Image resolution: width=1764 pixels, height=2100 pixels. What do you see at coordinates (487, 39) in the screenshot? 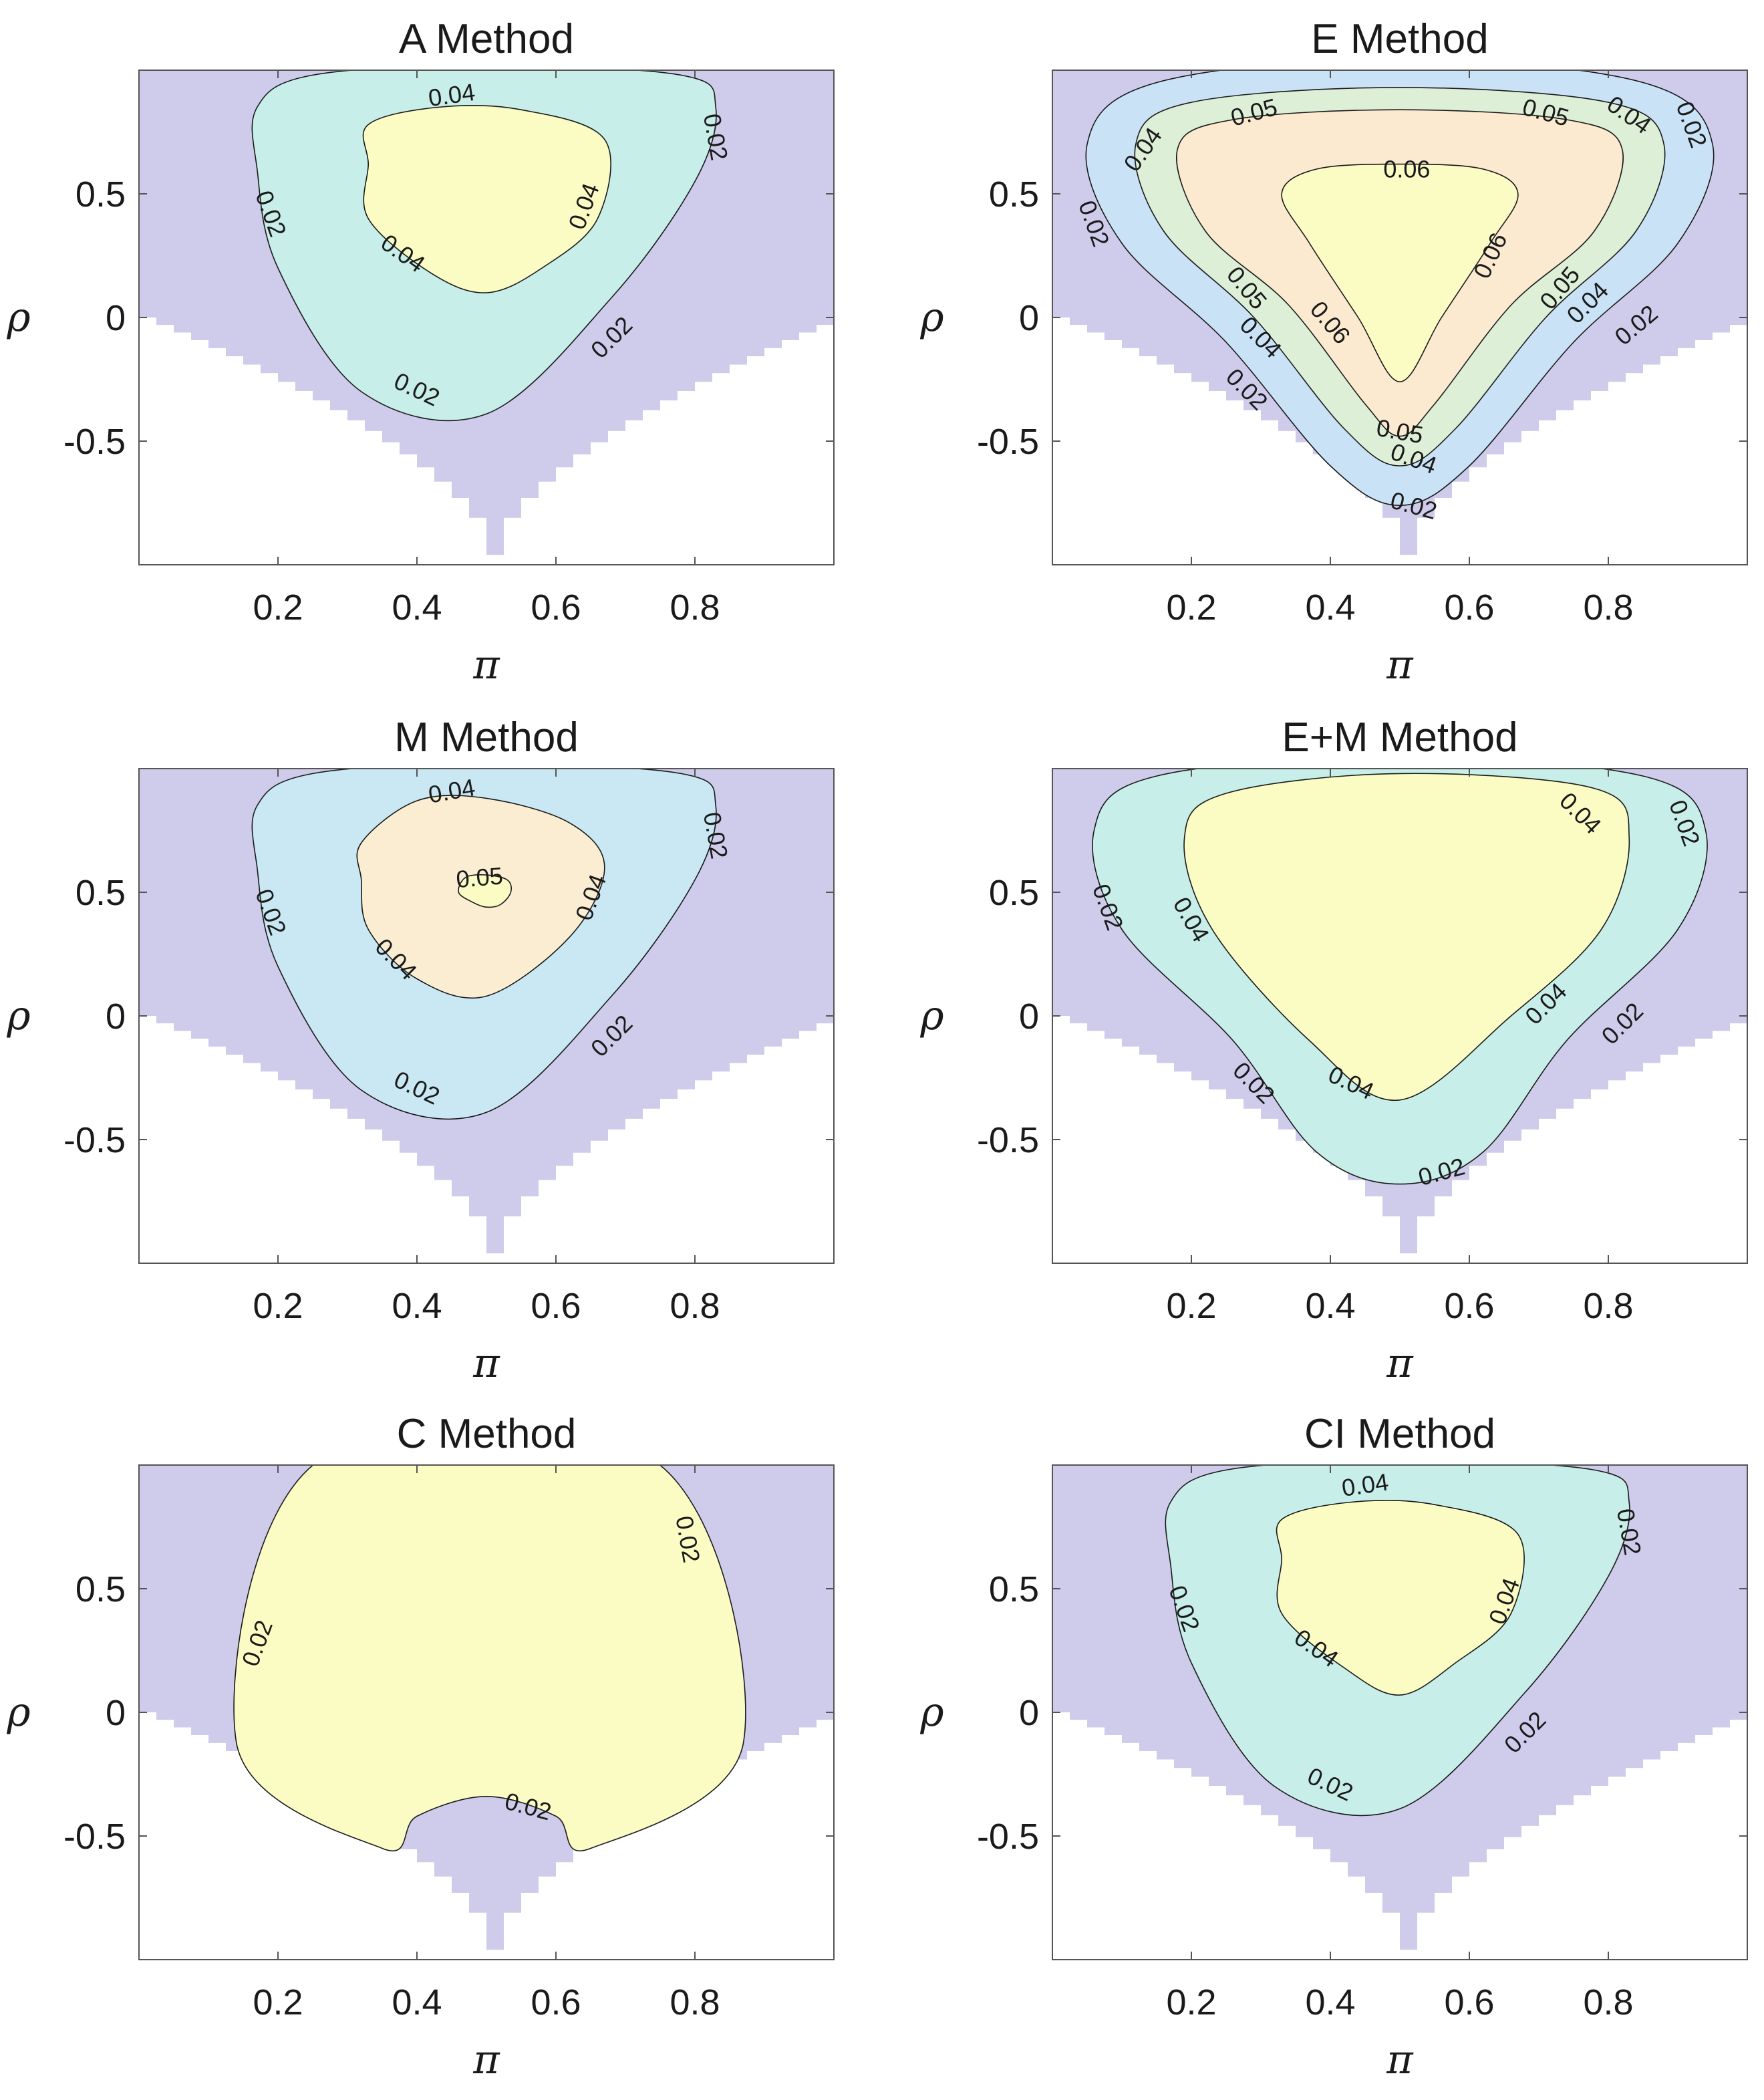
I see `panel-title: A Method` at bounding box center [487, 39].